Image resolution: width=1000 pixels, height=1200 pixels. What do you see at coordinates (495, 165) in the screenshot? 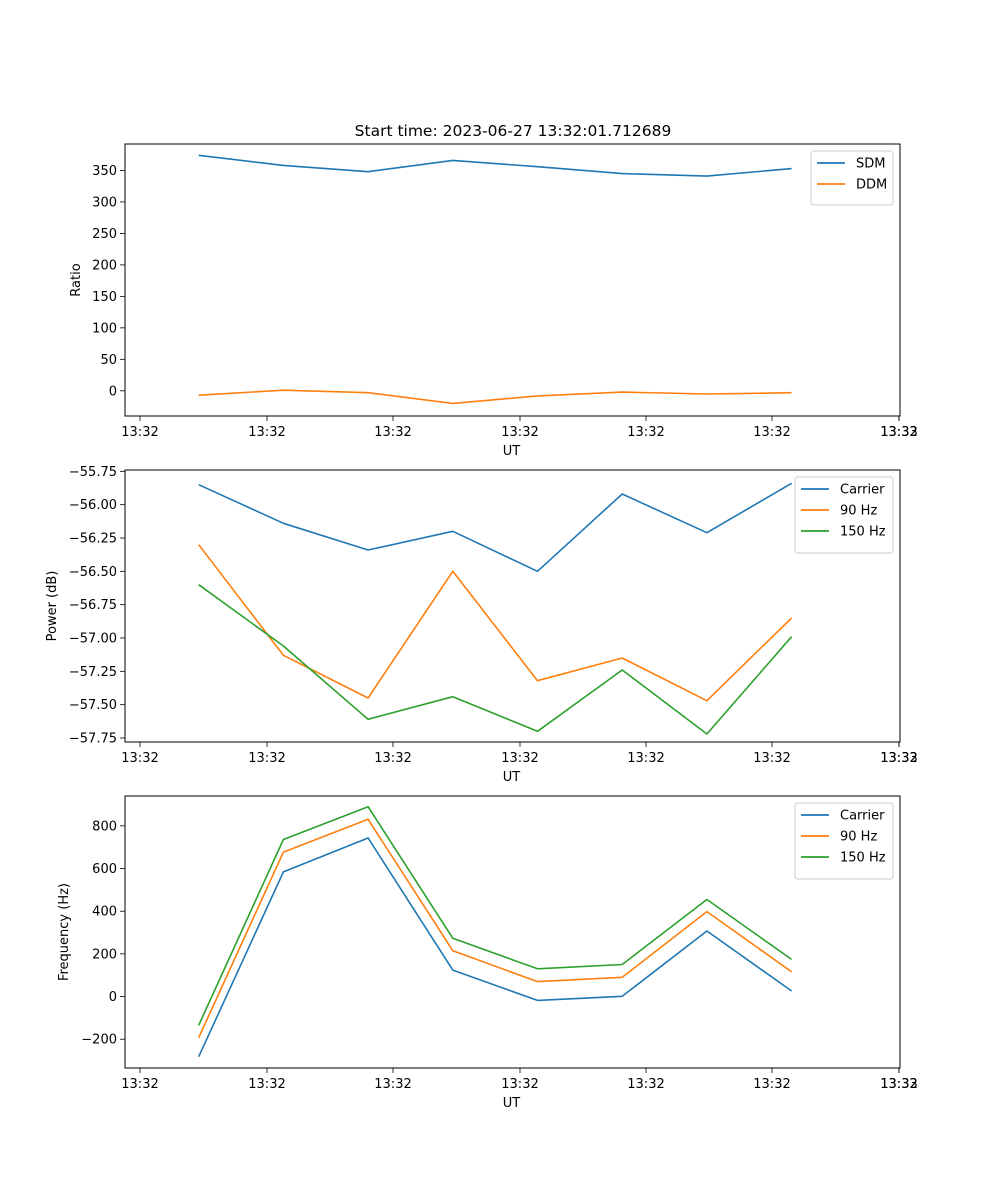
I see `series-line-sdm` at bounding box center [495, 165].